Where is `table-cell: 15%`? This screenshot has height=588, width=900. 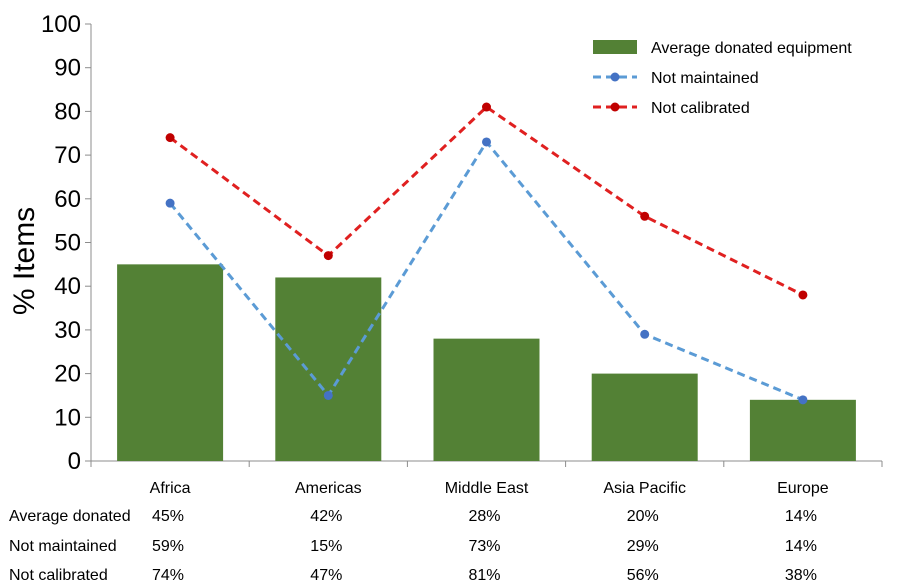 table-cell: 15% is located at coordinates (326, 546).